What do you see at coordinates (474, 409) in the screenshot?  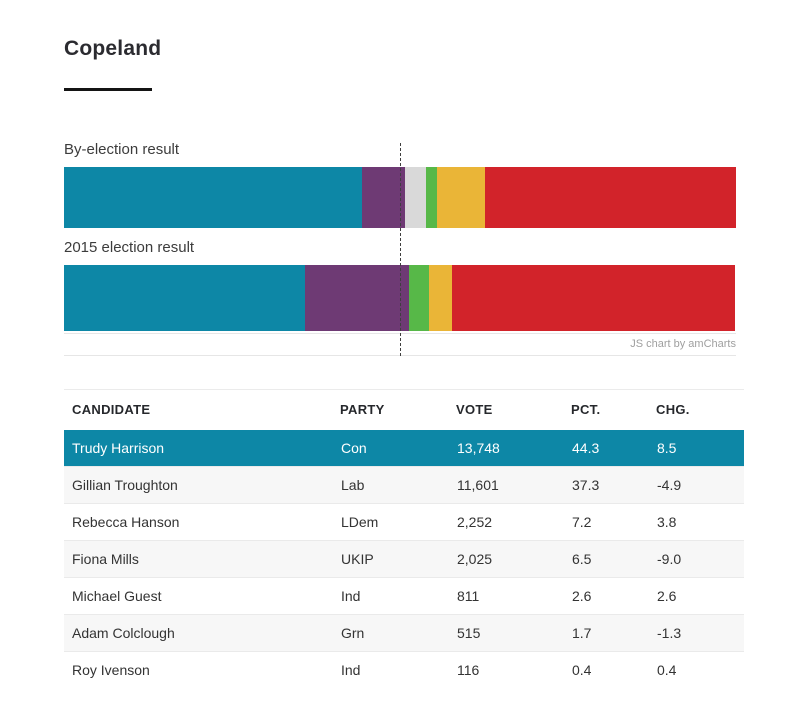 I see `column-header-vote: VOTE` at bounding box center [474, 409].